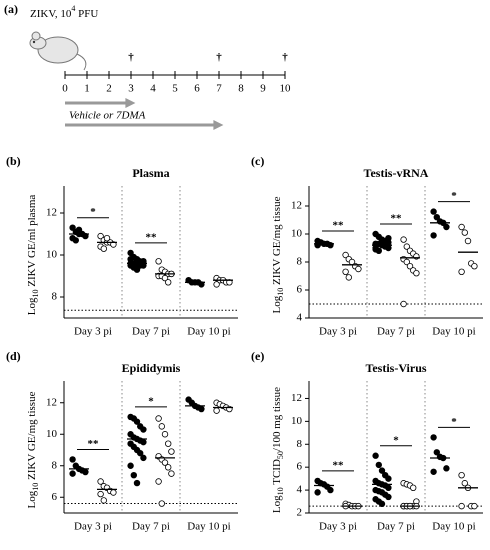 Image resolution: width=490 pixels, height=550 pixels. I want to click on chart-title: Epididymis, so click(151, 368).